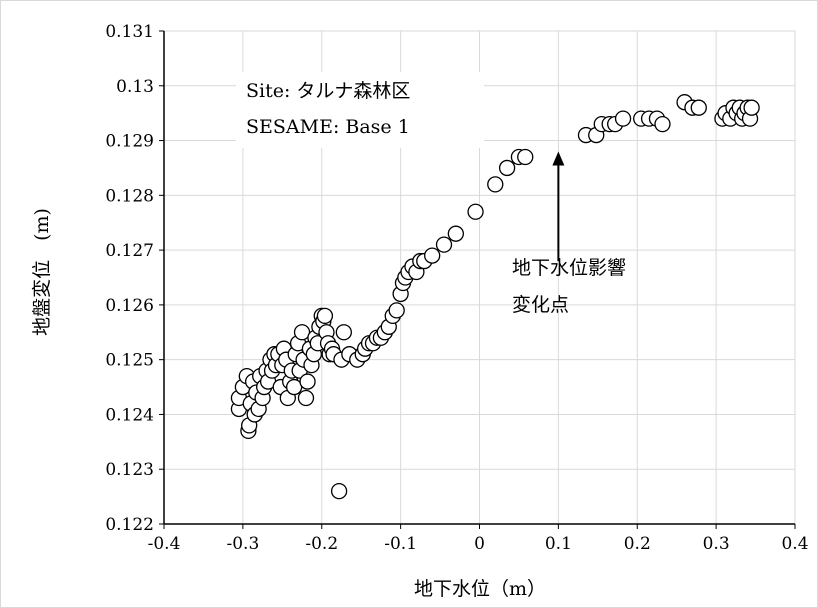  Describe the element at coordinates (400, 544) in the screenshot. I see `x-tick-label: -0.1` at that location.